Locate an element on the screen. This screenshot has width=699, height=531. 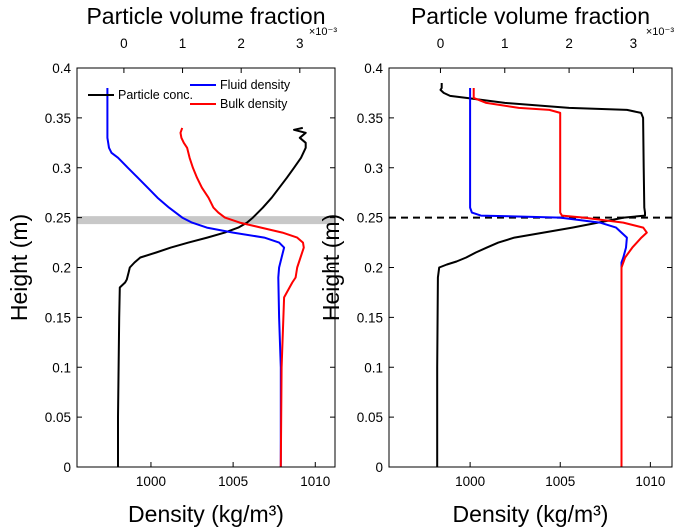
series-line-bulk-density is located at coordinates (242, 297).